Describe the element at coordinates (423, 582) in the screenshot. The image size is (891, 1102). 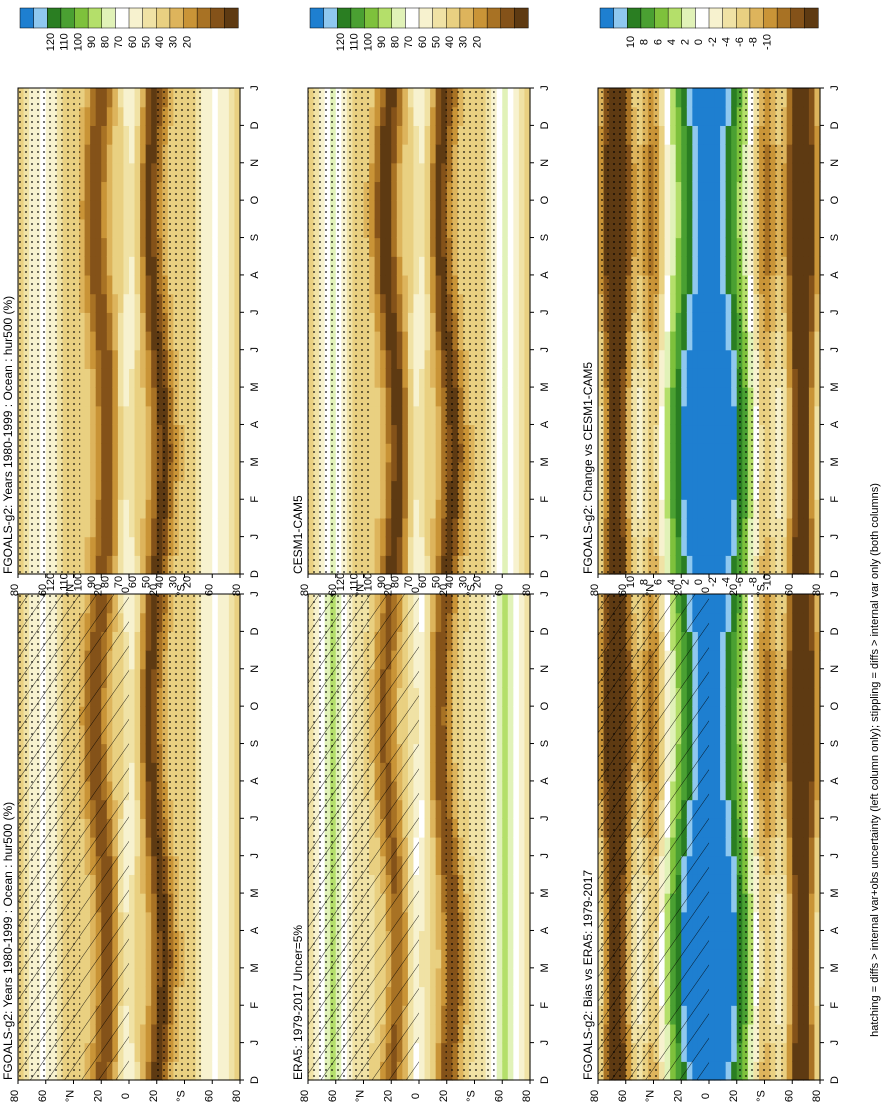
I see `colorbar-label: 60` at that location.